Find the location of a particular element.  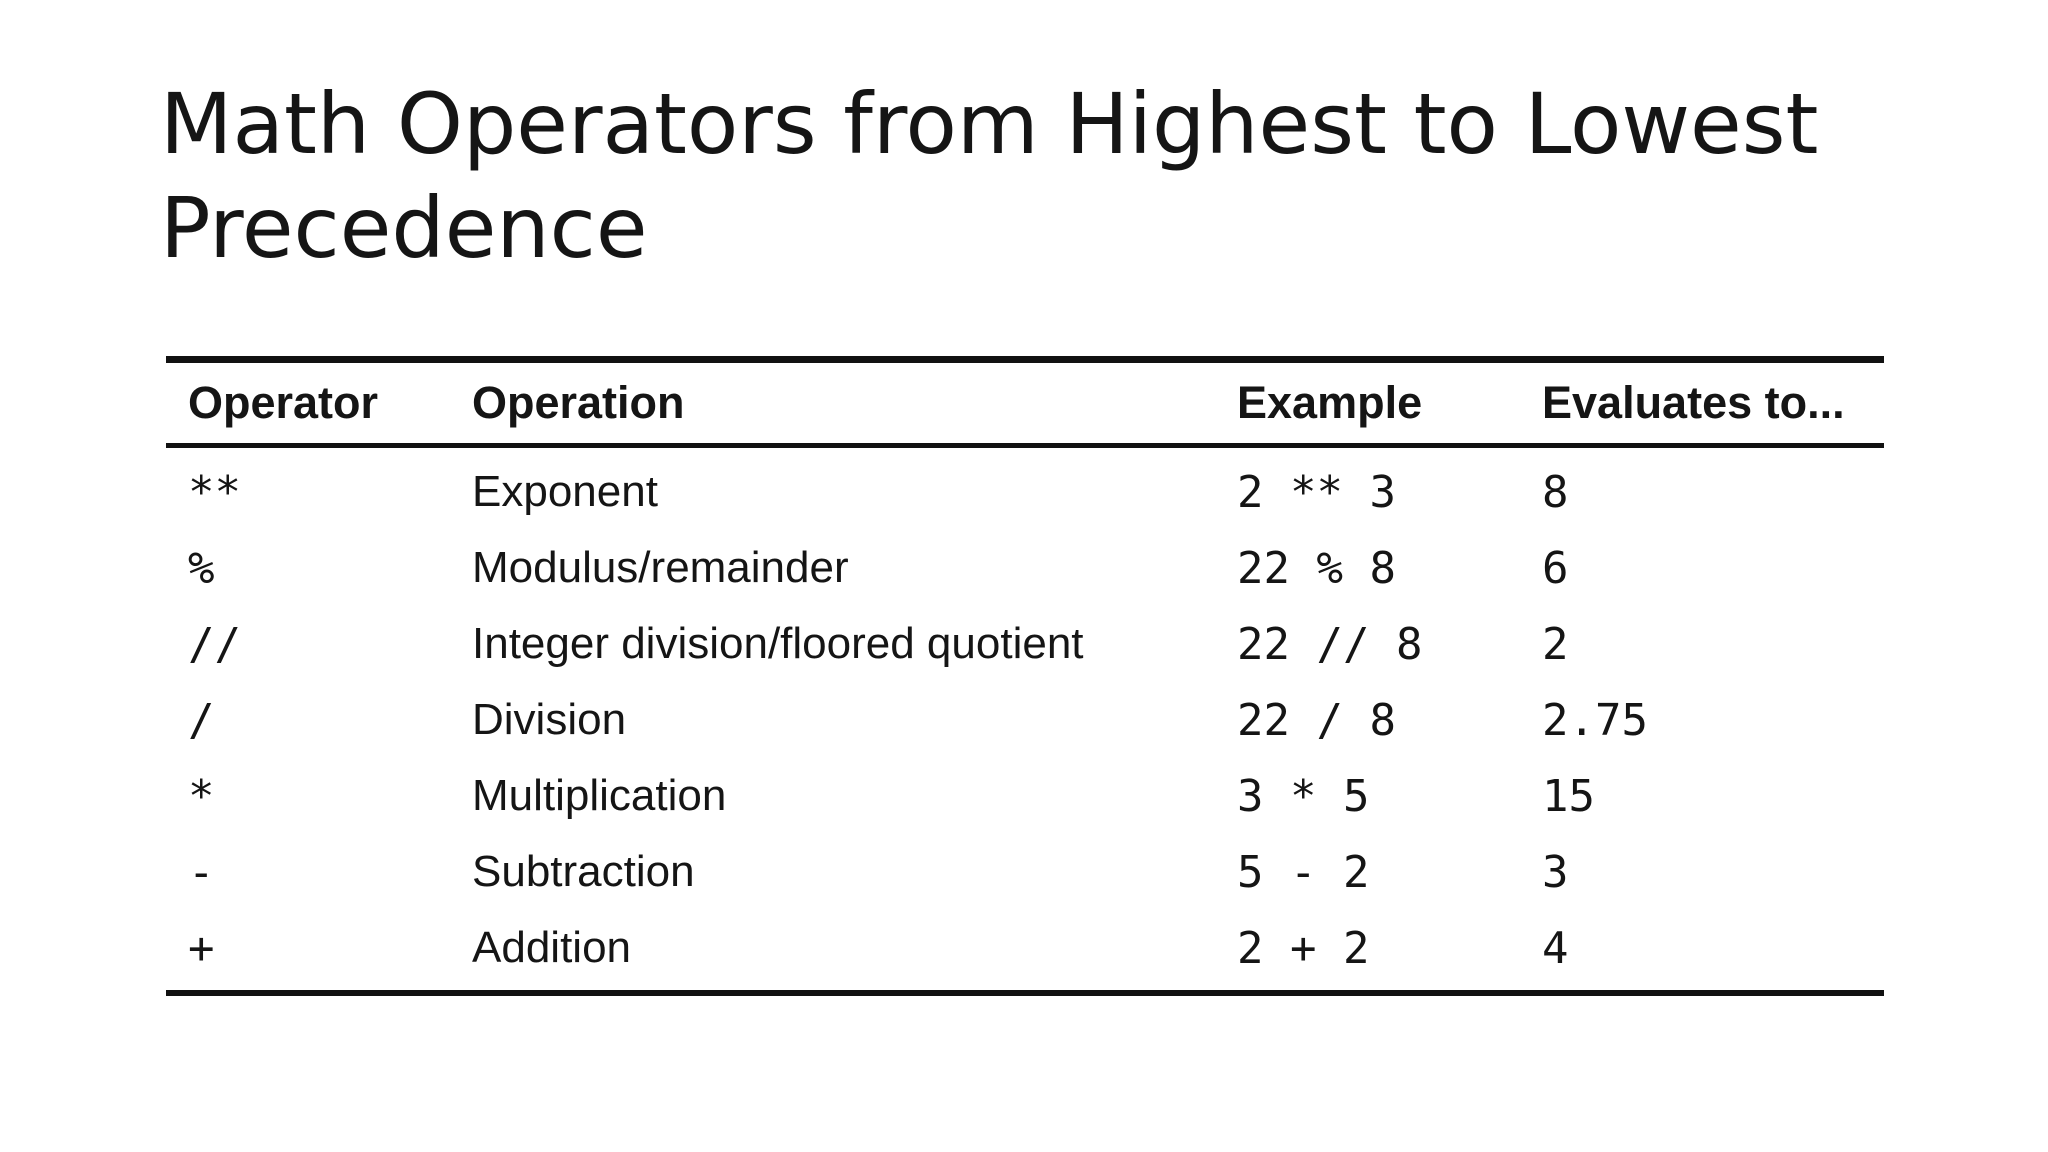

operation-cell: Integer division/floored quotient is located at coordinates (778, 643).